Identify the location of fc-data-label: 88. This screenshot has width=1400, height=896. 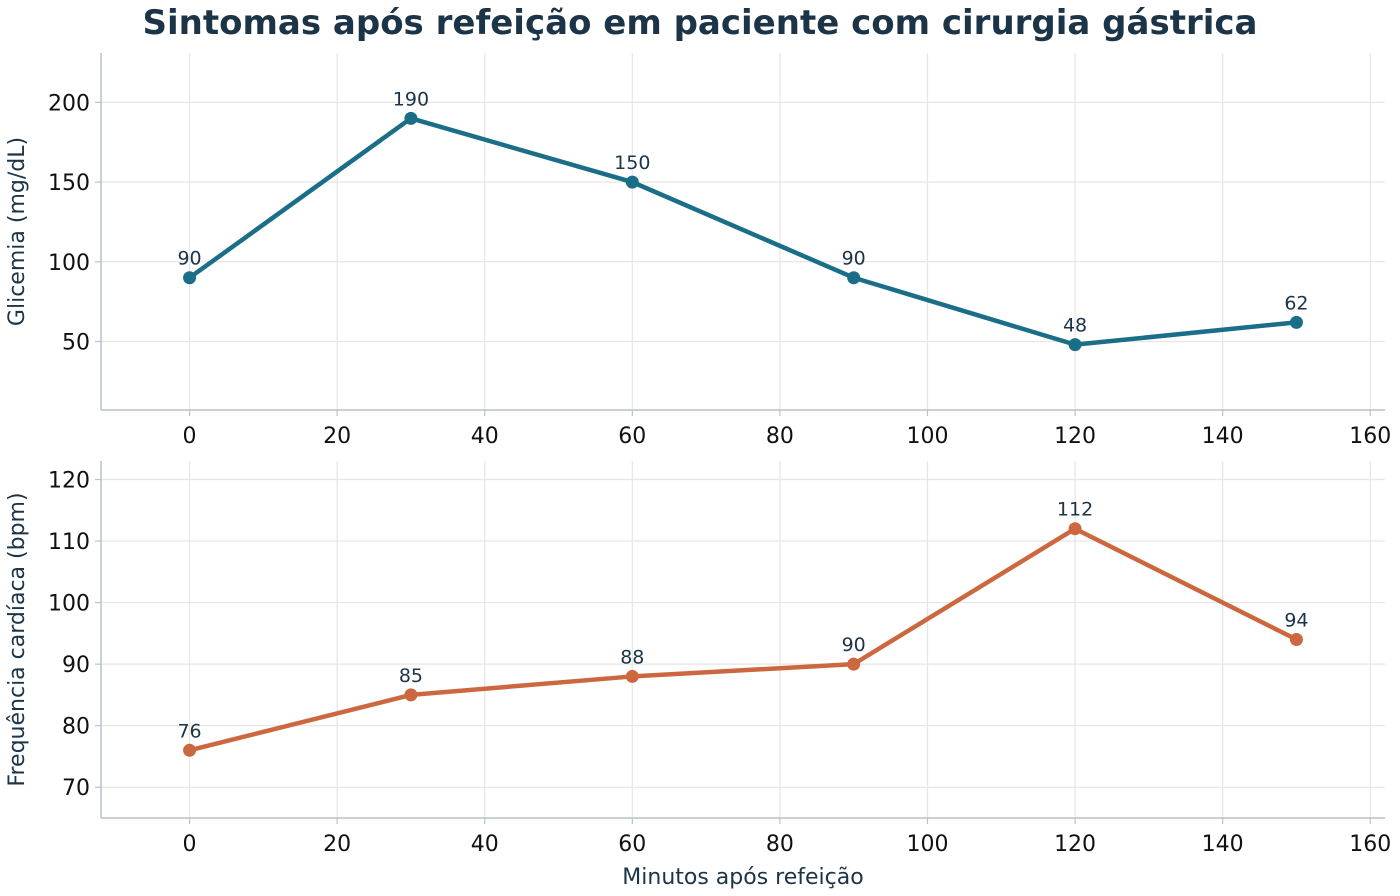
(632, 657).